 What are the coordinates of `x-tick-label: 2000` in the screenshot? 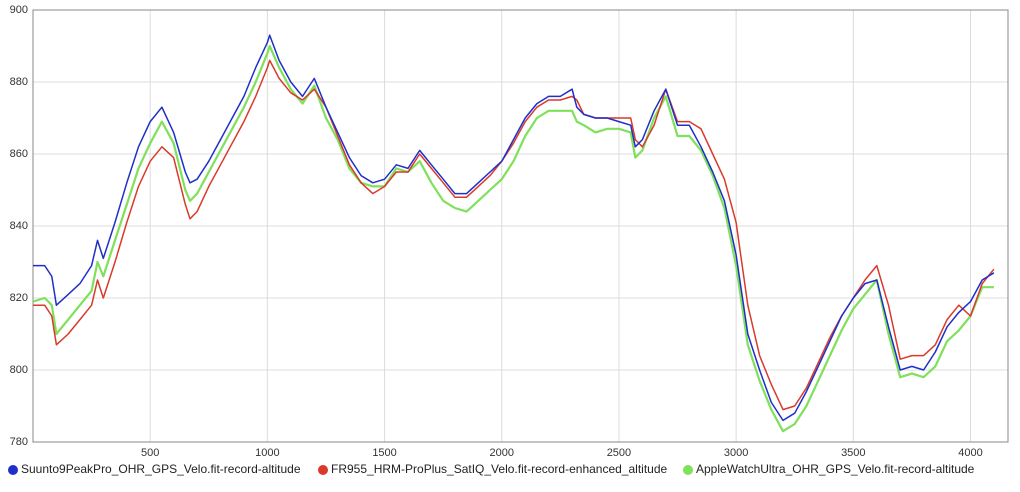 It's located at (502, 453).